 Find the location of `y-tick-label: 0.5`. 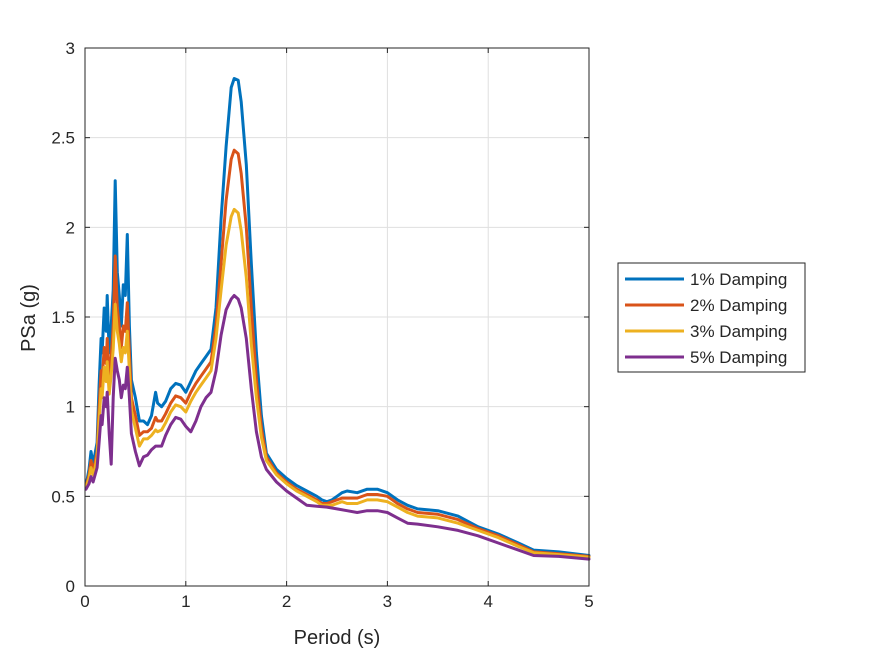

y-tick-label: 0.5 is located at coordinates (63, 496).